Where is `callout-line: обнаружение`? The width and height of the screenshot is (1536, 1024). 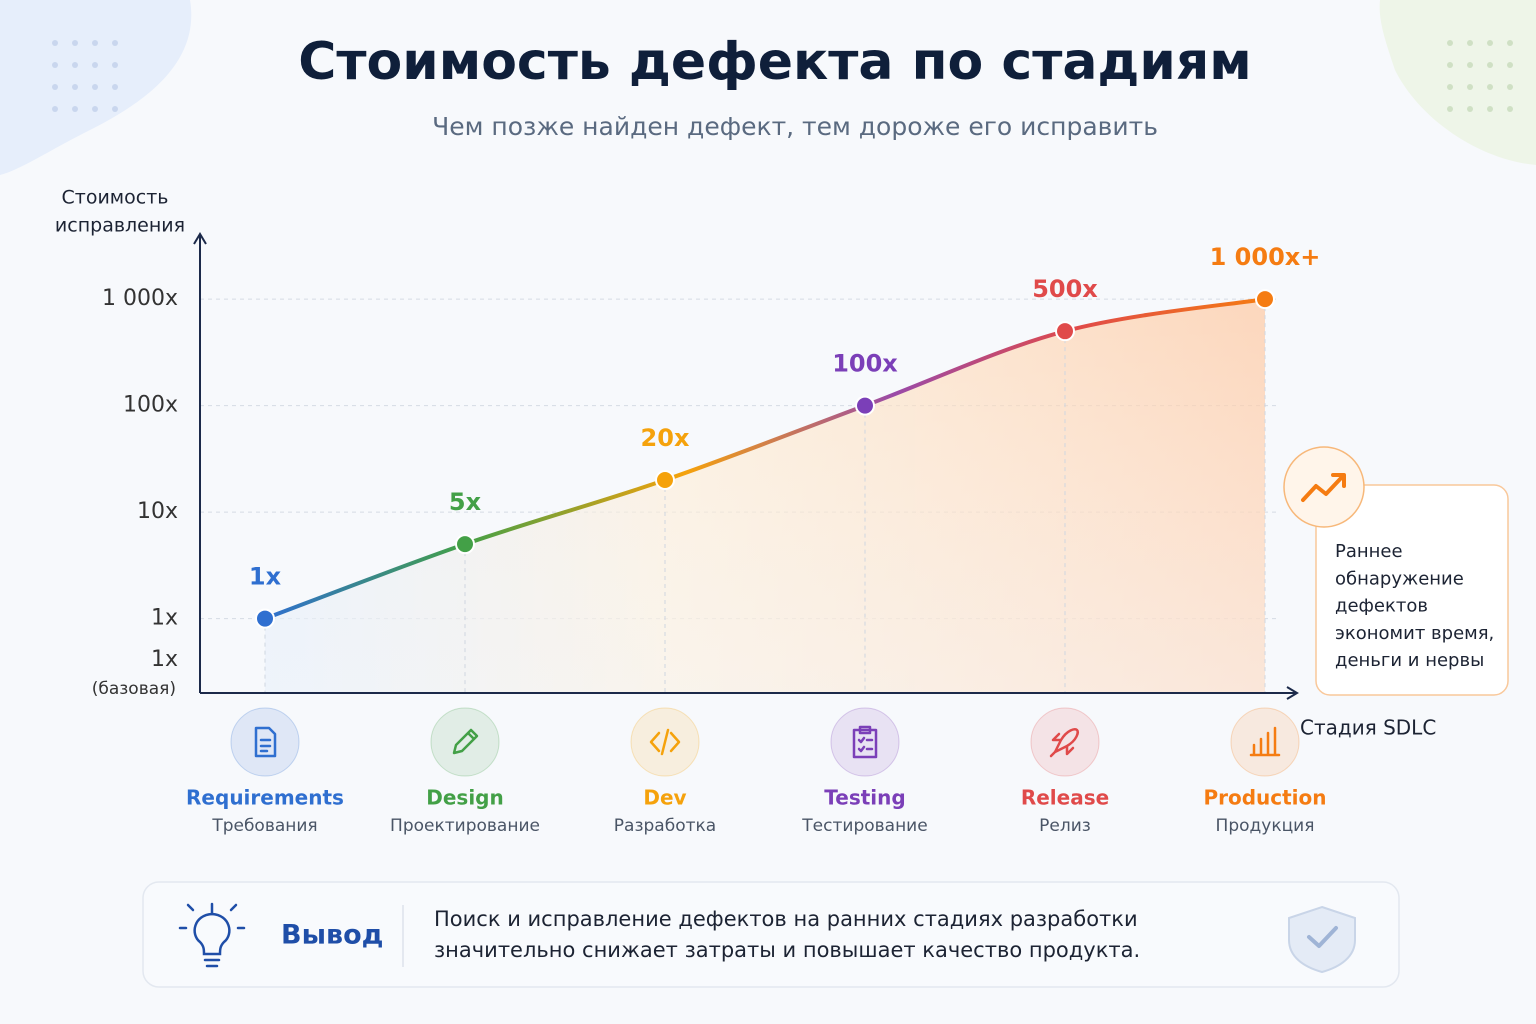 callout-line: обнаружение is located at coordinates (1399, 578).